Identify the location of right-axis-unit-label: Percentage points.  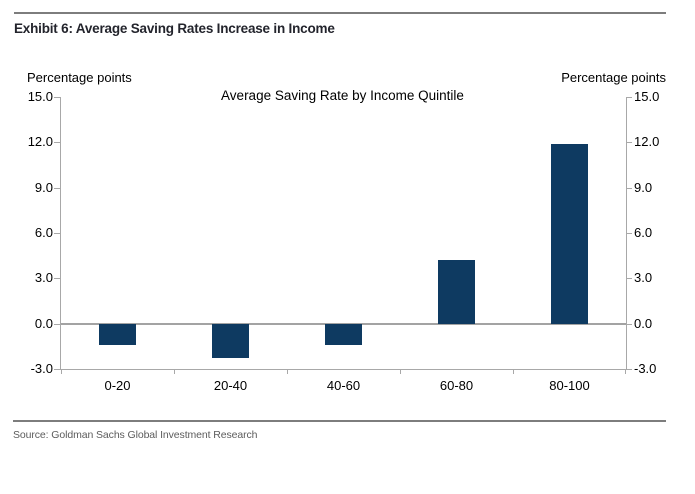
(613, 77).